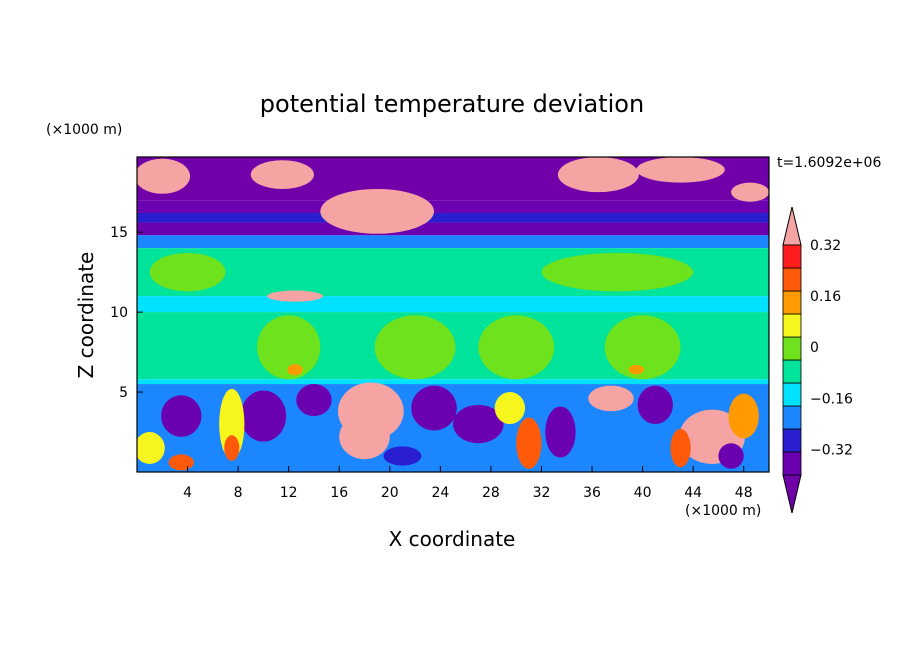 This screenshot has height=654, width=904. I want to click on y-axis: 5 10 15, so click(126, 313).